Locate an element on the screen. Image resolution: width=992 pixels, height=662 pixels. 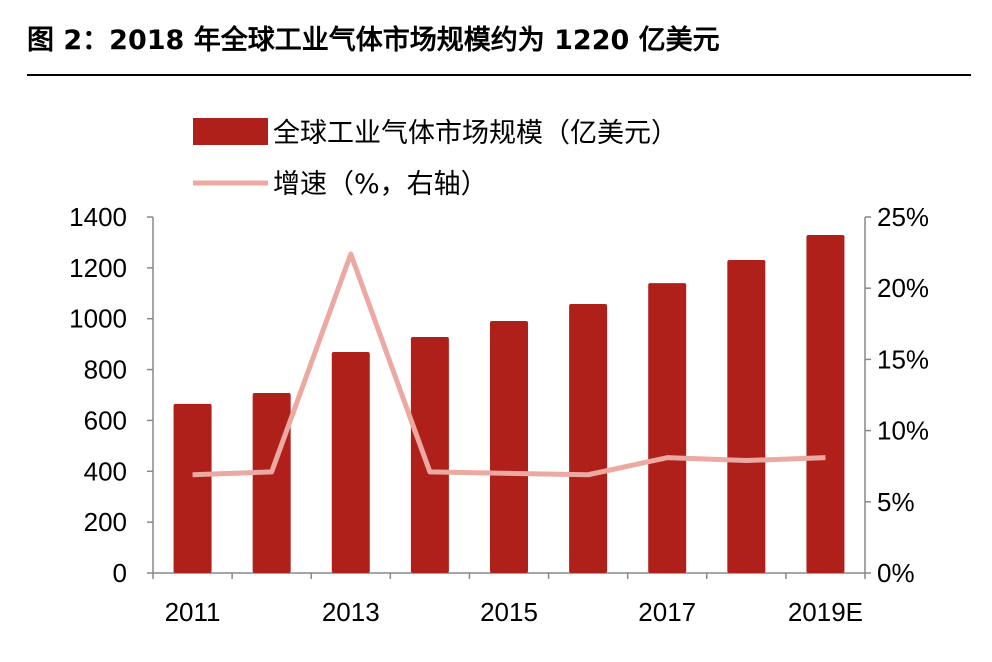
left-axis-tick-label: 1000 is located at coordinates (98, 319).